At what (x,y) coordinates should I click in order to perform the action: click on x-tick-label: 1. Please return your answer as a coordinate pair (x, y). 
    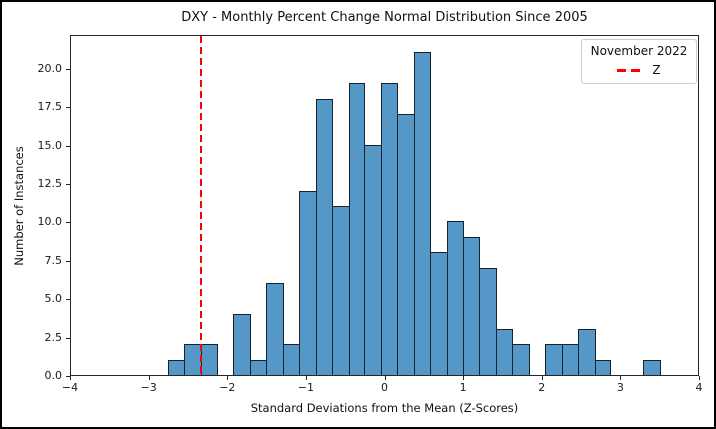
    Looking at the image, I should click on (463, 387).